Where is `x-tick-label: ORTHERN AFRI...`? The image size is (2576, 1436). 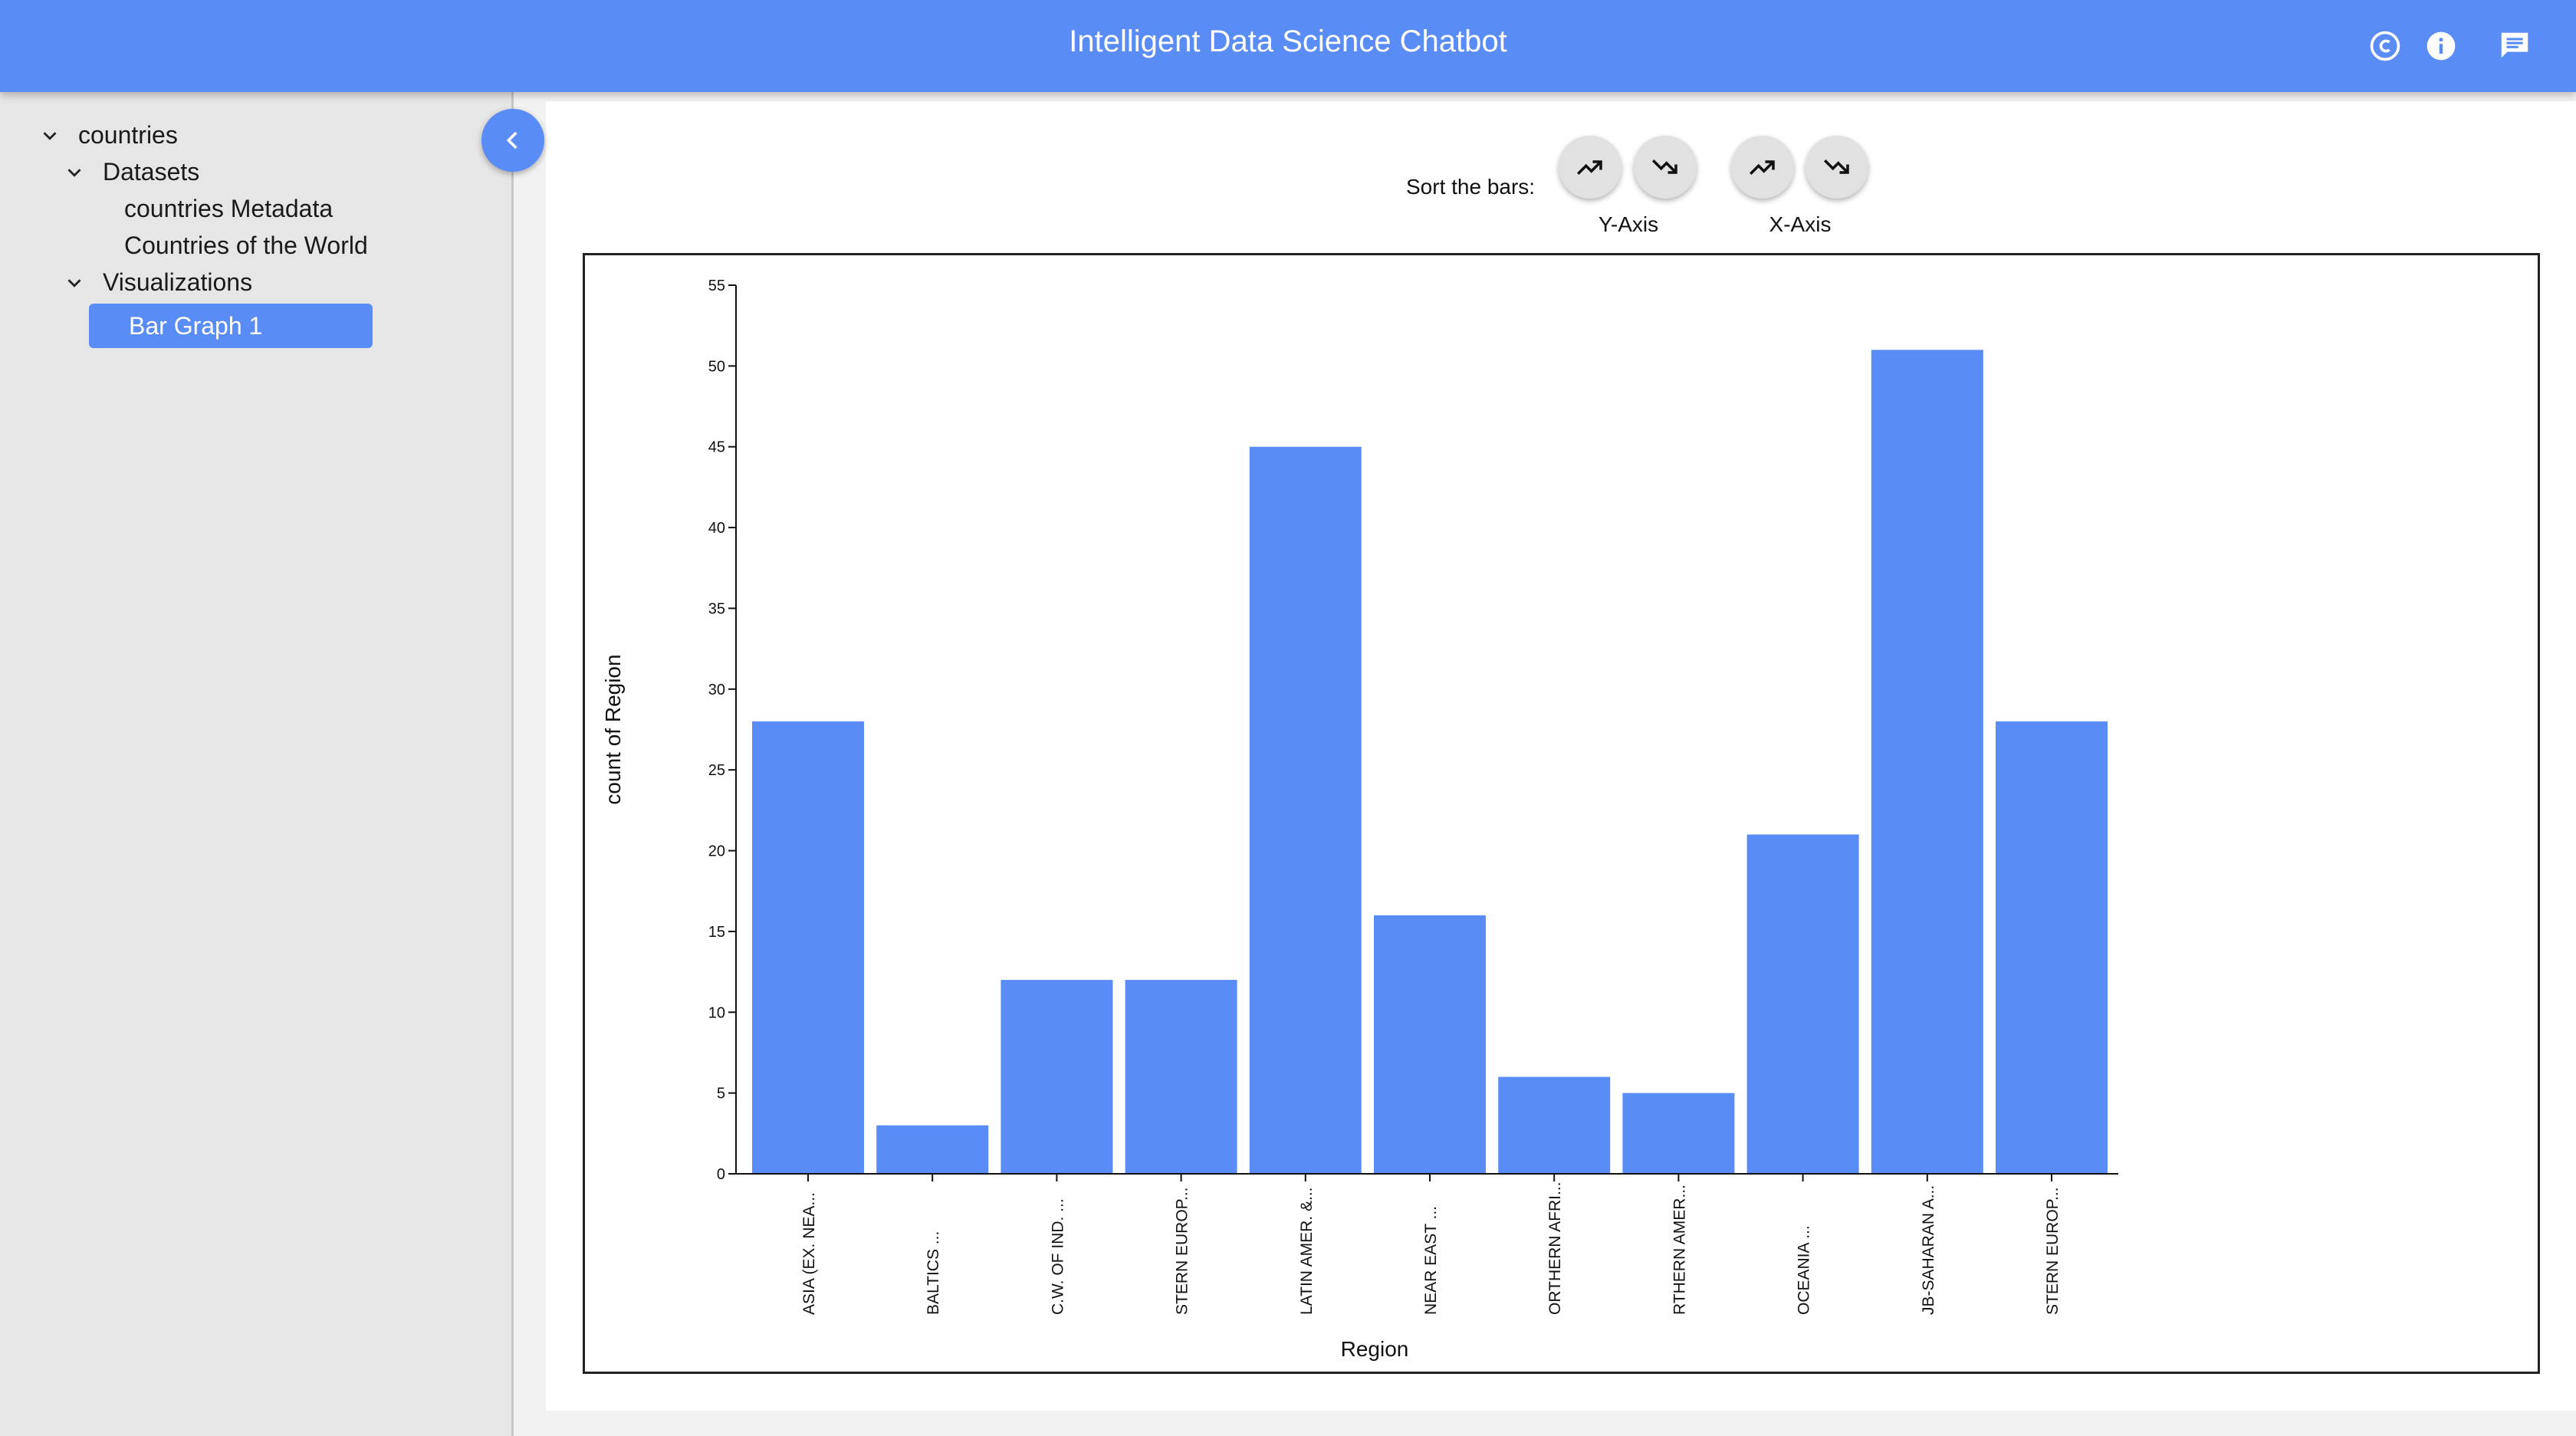
x-tick-label: ORTHERN AFRI... is located at coordinates (1555, 1249).